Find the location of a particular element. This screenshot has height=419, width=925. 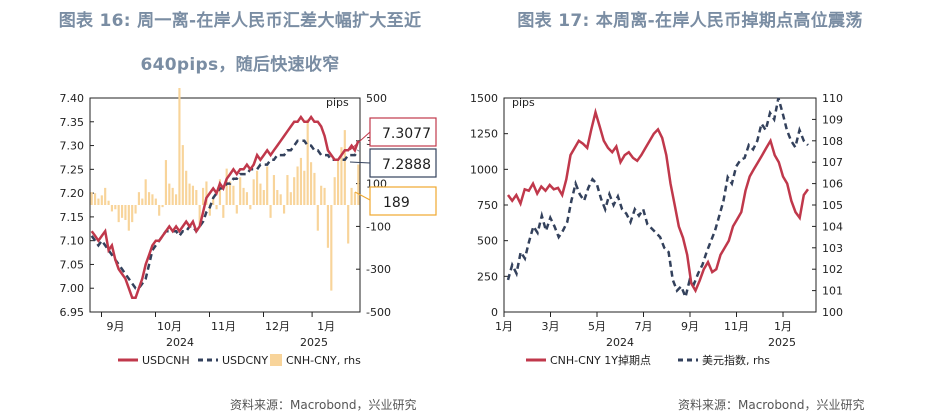

right-yright-tick-label: 105 is located at coordinates (832, 205).